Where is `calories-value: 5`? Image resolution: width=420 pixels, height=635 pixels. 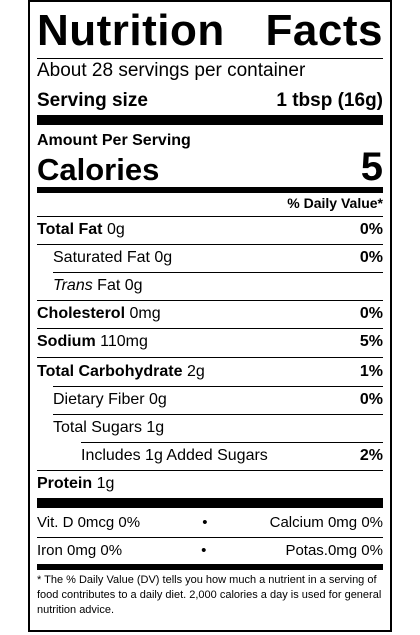 calories-value: 5 is located at coordinates (371, 167).